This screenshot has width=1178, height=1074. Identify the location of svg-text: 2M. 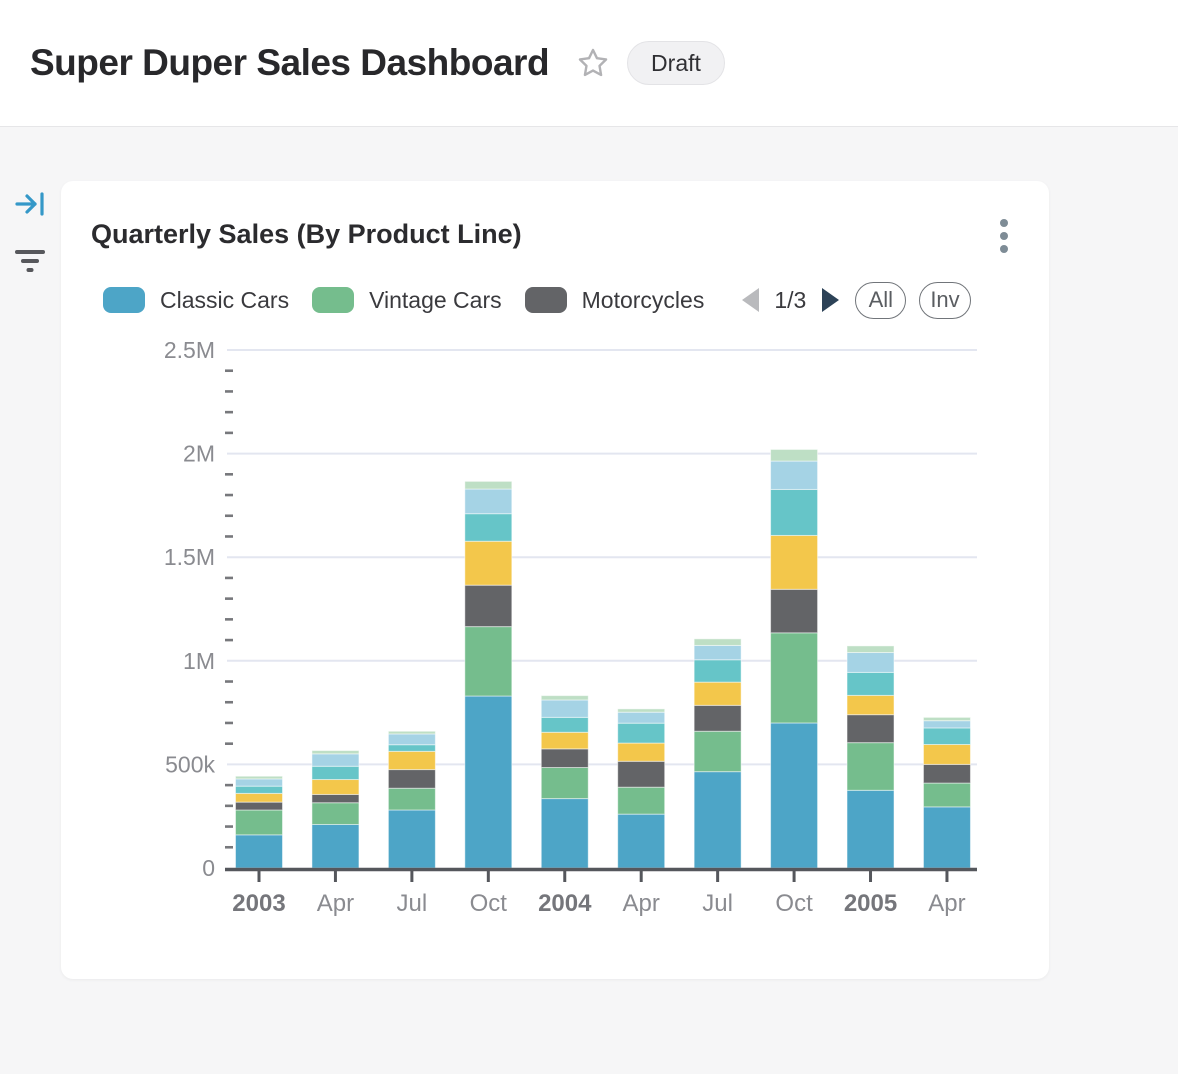
(199, 454).